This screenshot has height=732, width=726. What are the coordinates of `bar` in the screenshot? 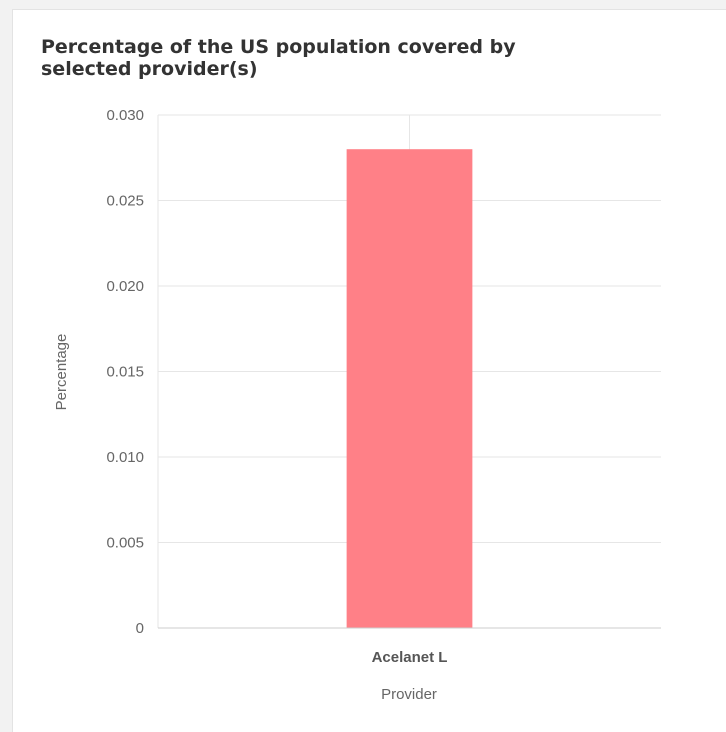 It's located at (409, 388).